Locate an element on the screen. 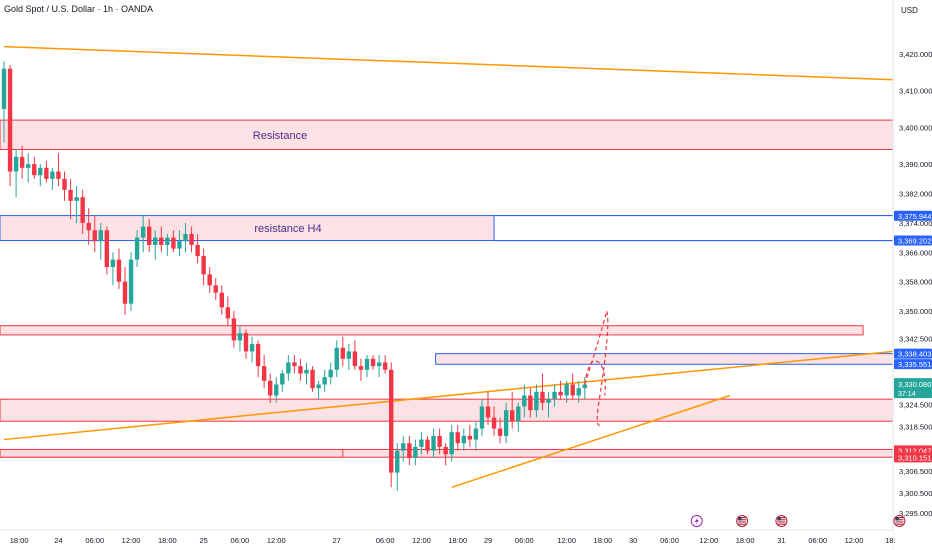 Image resolution: width=932 pixels, height=550 pixels. price-badge-countdown: 37:14 is located at coordinates (907, 394).